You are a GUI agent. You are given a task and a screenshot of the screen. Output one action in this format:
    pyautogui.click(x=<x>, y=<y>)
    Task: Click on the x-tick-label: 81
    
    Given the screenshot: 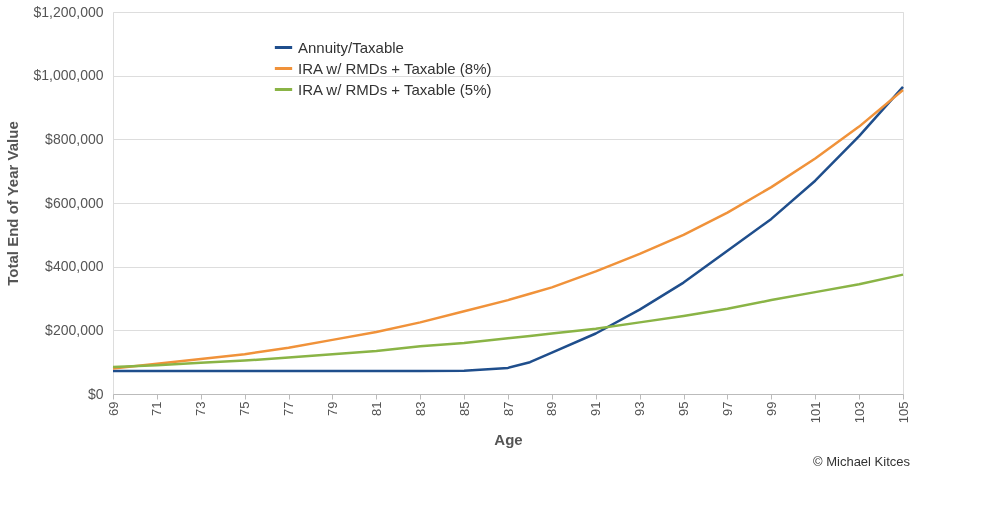 What is the action you would take?
    pyautogui.click(x=376, y=408)
    